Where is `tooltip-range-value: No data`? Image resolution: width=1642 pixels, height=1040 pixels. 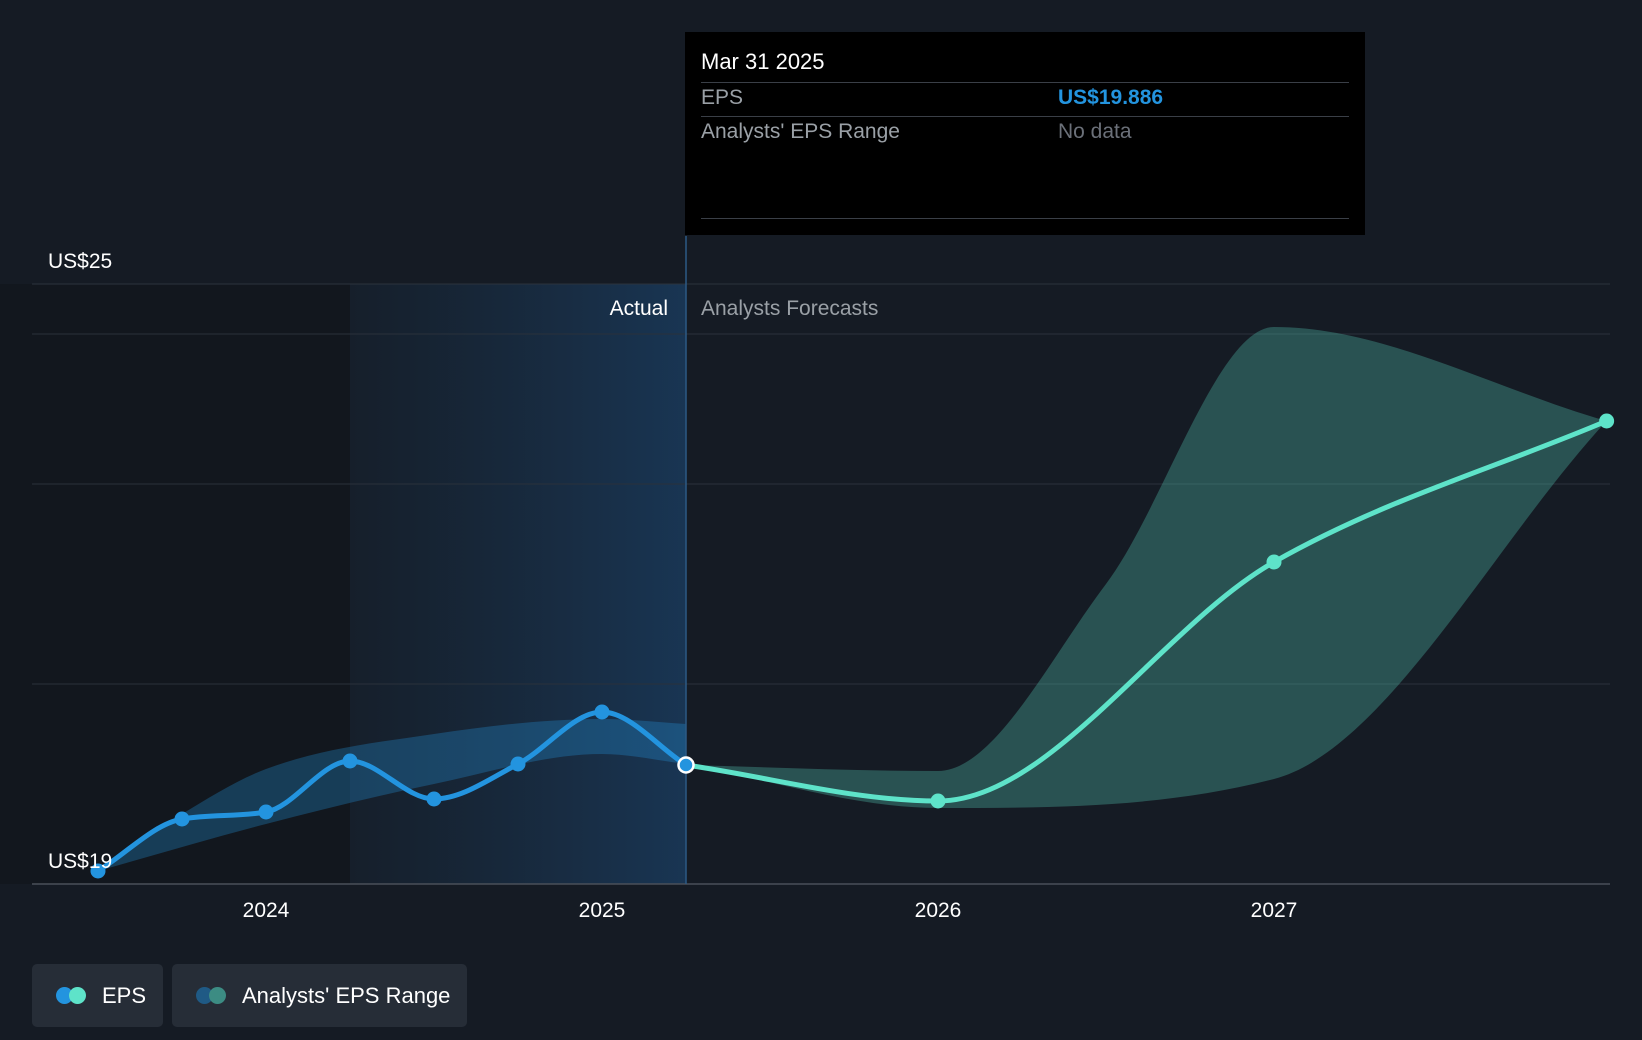
tooltip-range-value: No data is located at coordinates (1095, 131).